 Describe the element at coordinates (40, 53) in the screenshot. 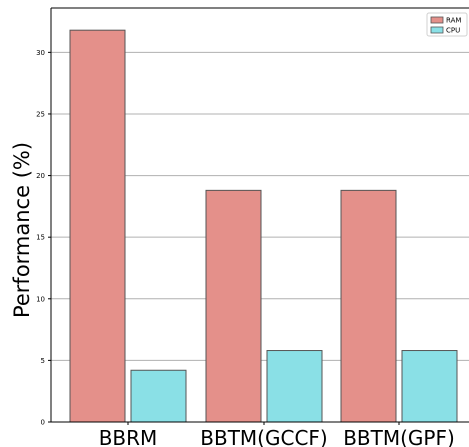

I see `y-tick-label: 30` at that location.